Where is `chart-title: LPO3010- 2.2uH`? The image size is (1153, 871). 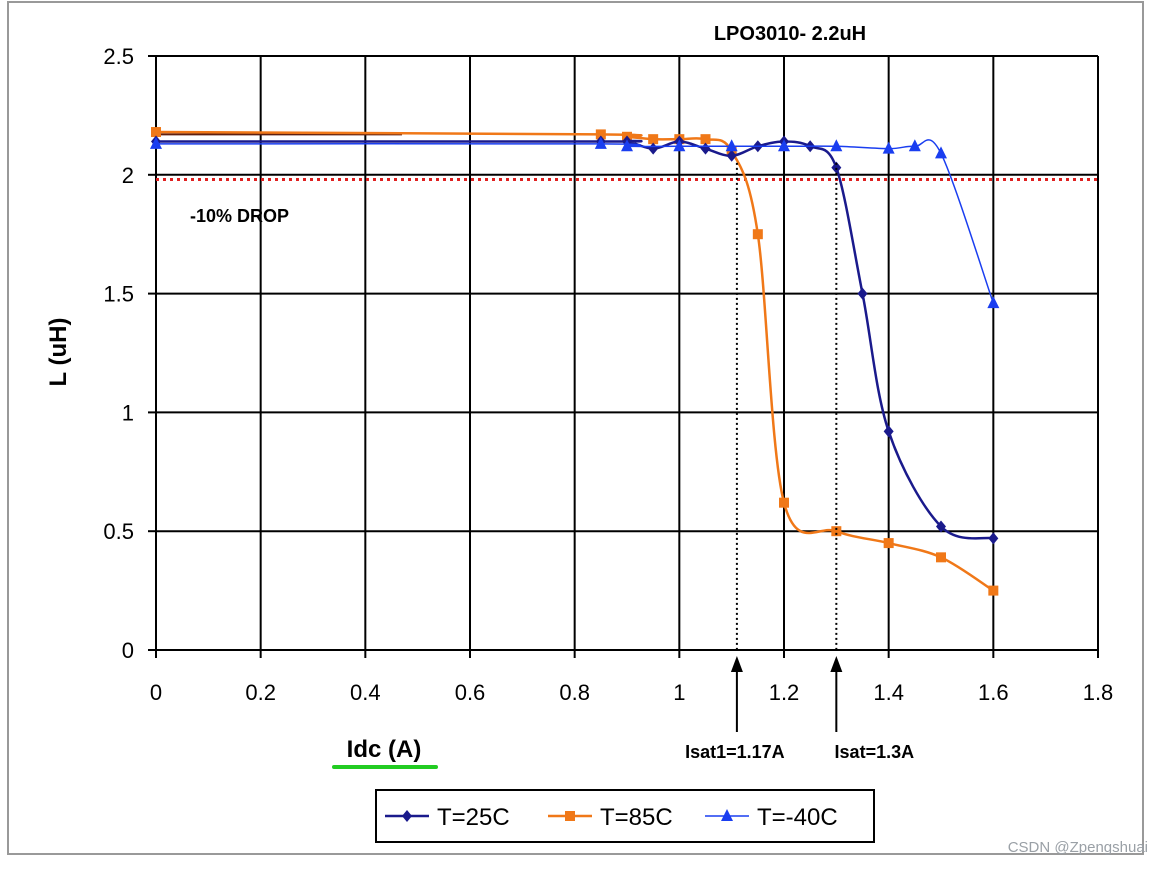 chart-title: LPO3010- 2.2uH is located at coordinates (790, 34).